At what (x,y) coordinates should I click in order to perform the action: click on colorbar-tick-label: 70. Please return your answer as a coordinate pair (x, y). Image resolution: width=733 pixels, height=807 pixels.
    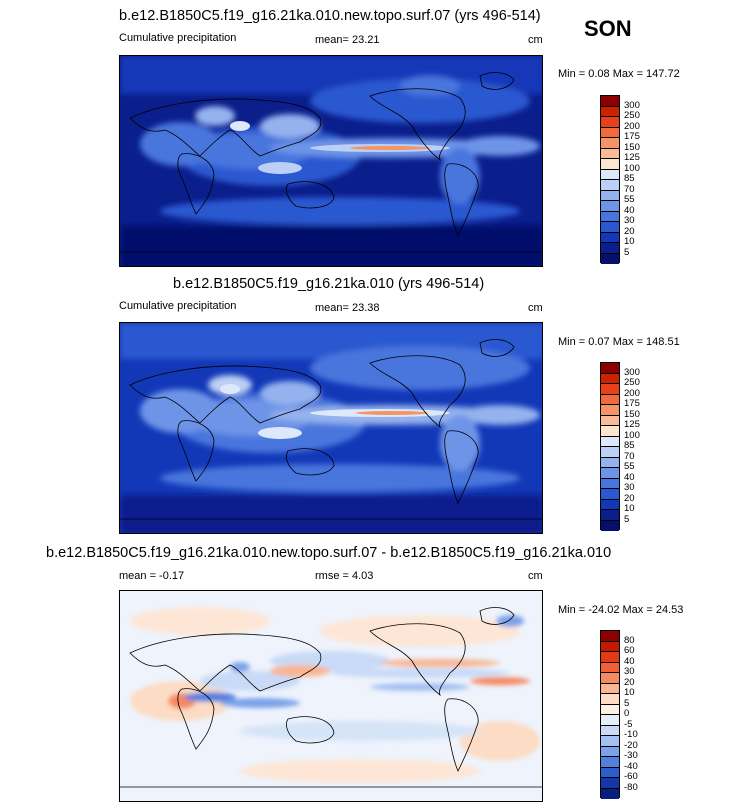
    Looking at the image, I should click on (629, 456).